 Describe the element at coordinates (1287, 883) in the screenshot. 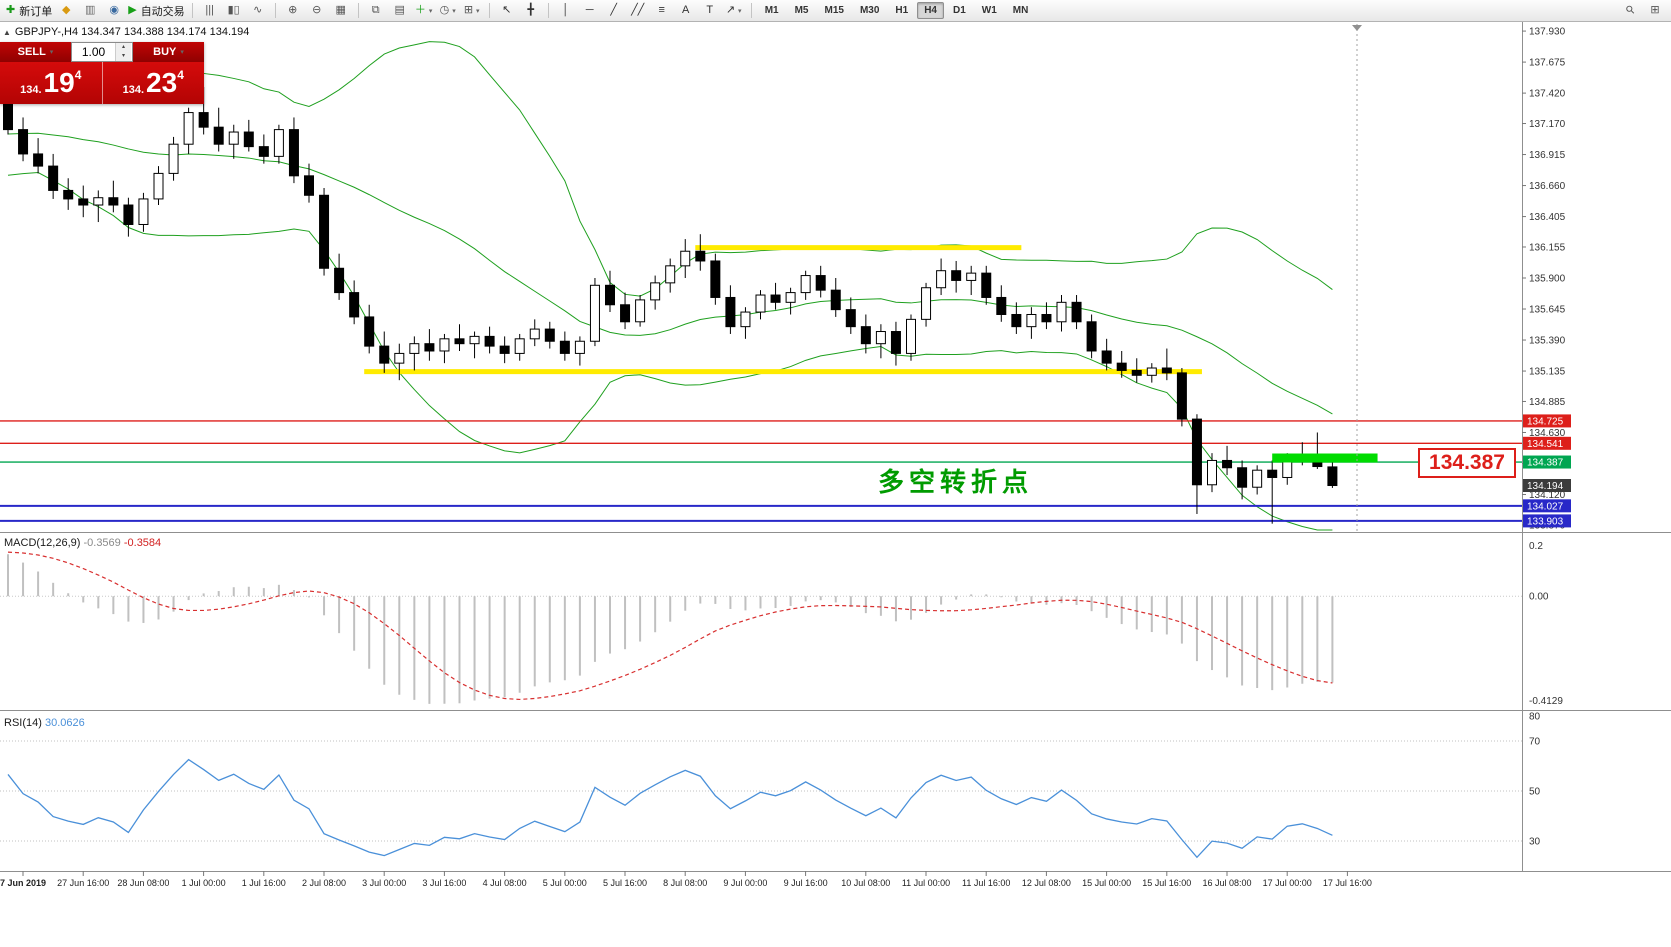

I see `time-axis-label: 17 Jul 00:00` at that location.